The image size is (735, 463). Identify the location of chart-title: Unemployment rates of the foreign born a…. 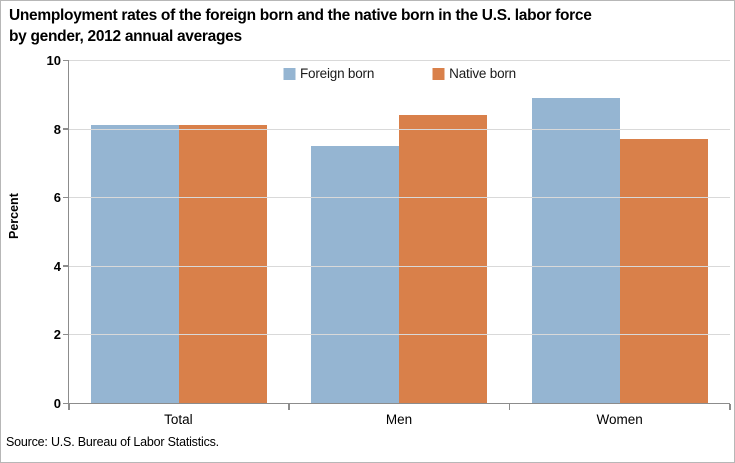
(300, 26).